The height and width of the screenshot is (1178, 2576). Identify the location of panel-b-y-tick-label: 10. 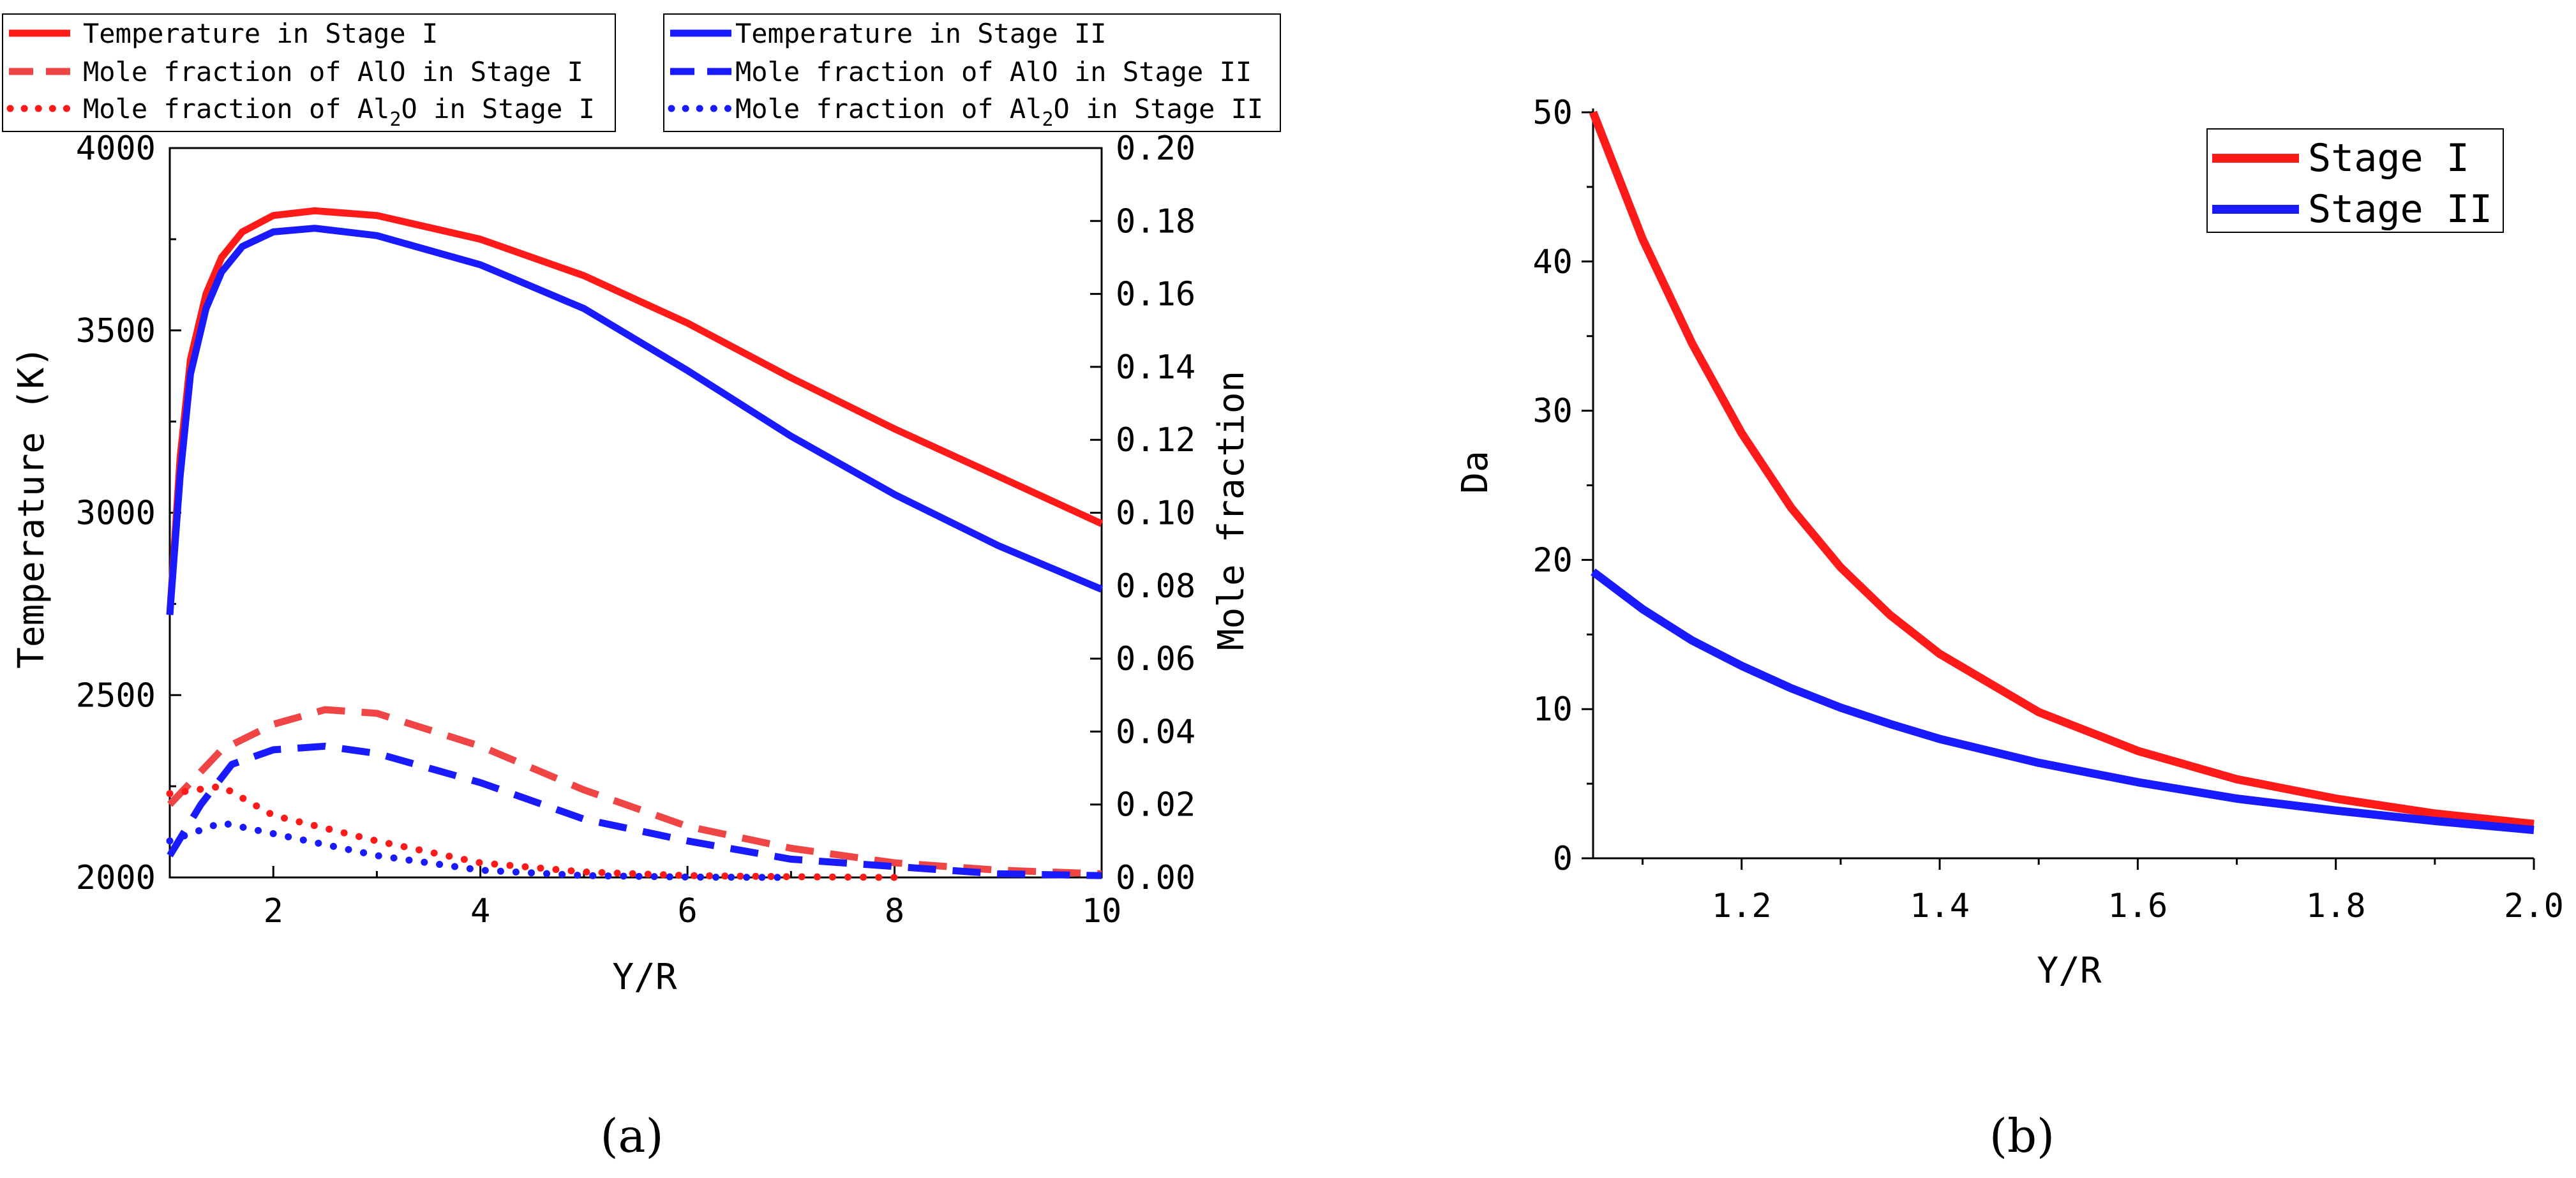
(1552, 709).